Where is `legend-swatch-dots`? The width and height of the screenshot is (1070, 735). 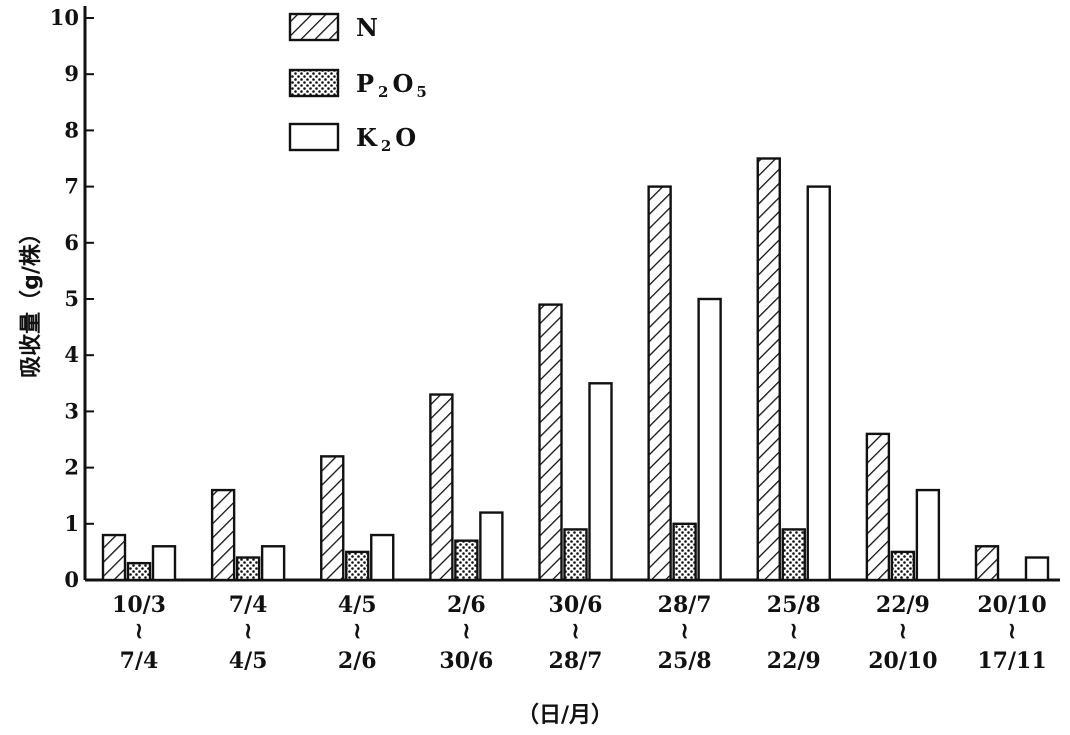
legend-swatch-dots is located at coordinates (314, 83).